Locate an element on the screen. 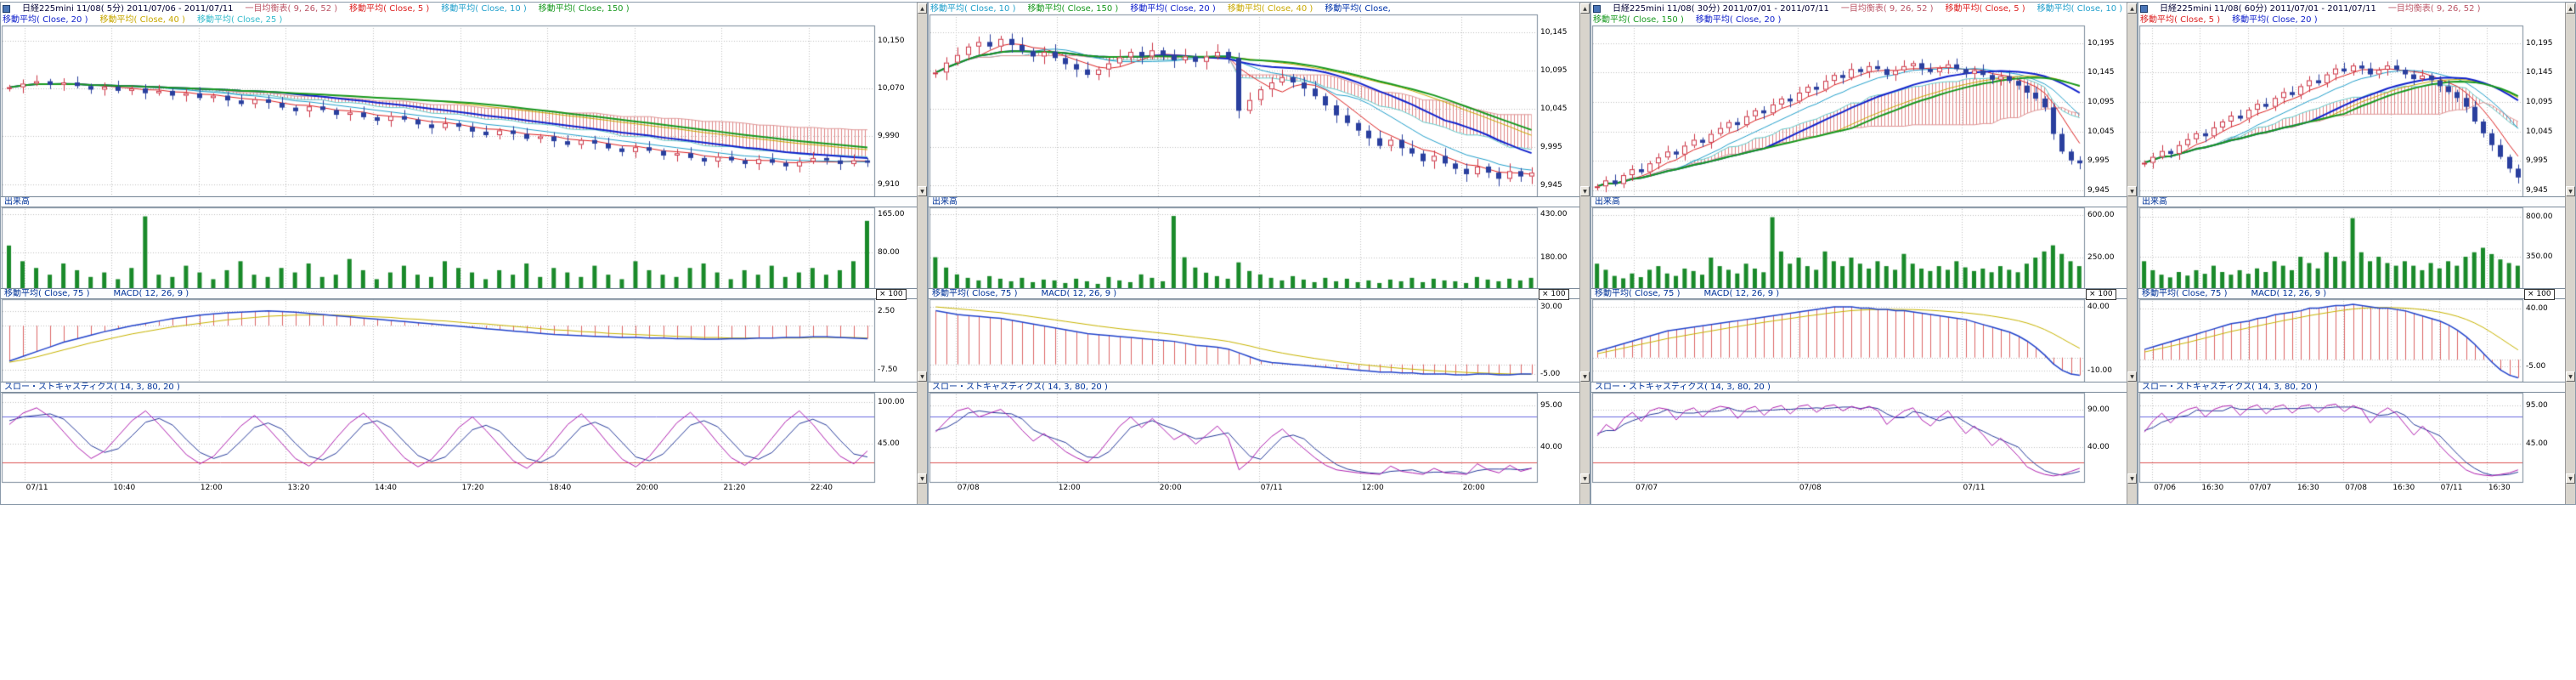  time-axis-label: 10:40 is located at coordinates (124, 488).